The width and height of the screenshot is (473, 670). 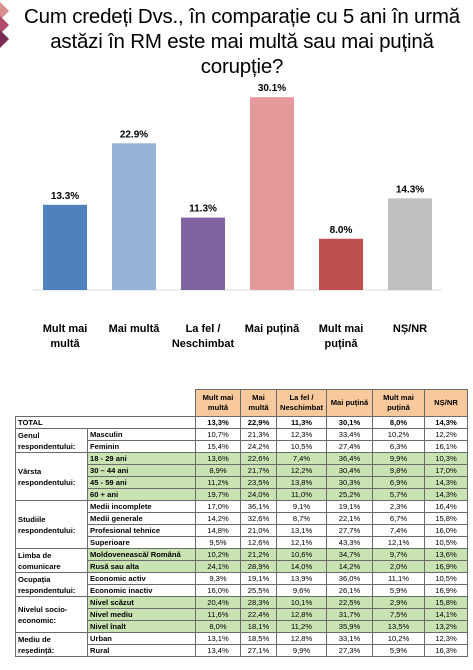 What do you see at coordinates (218, 578) in the screenshot?
I see `cell-value: 9,3%` at bounding box center [218, 578].